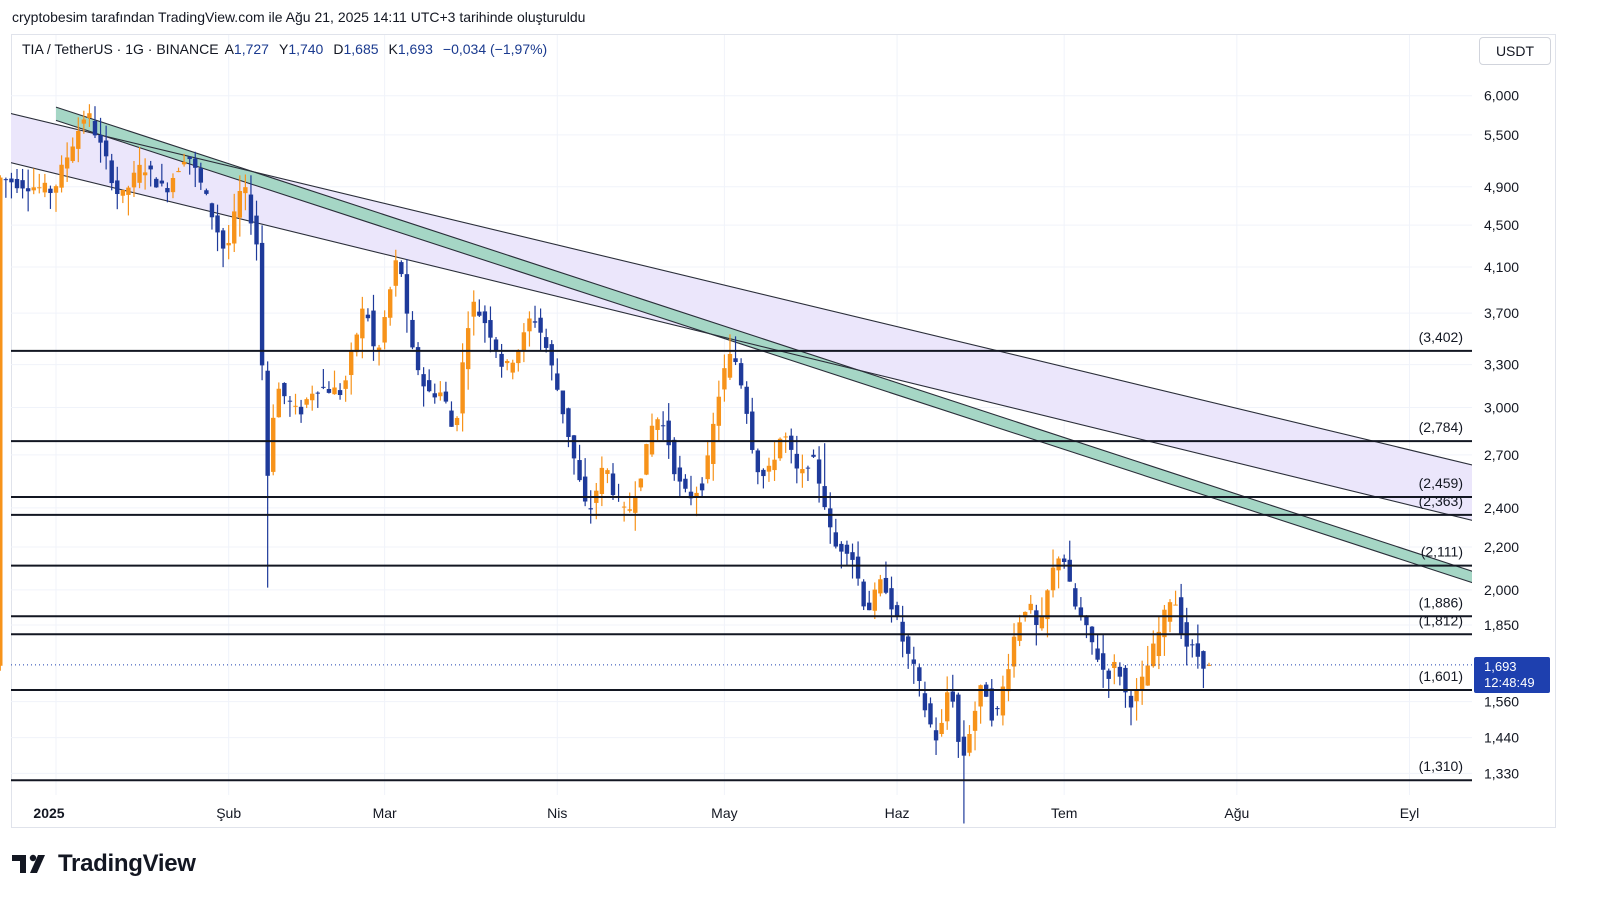  What do you see at coordinates (1515, 51) in the screenshot?
I see `currency-button: USDT` at bounding box center [1515, 51].